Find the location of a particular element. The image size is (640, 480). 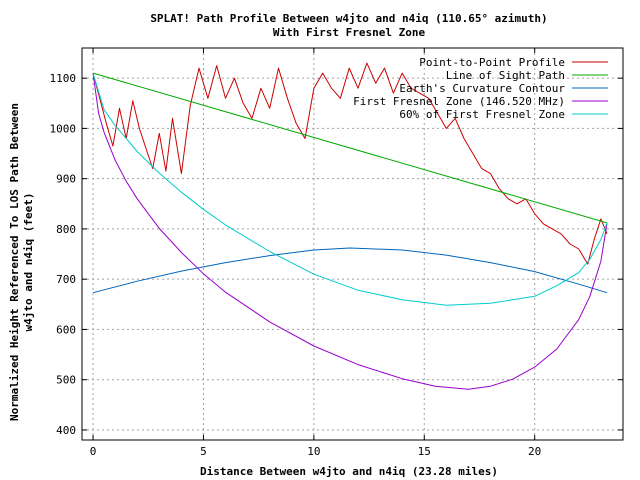

y-tick-label: 800 is located at coordinates (66, 229).